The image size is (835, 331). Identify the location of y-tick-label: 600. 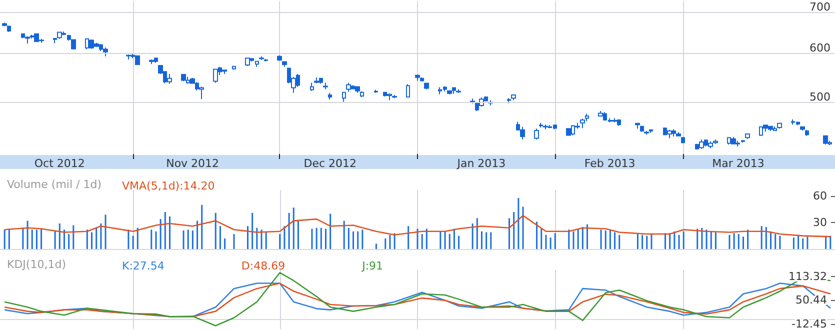
(820, 48).